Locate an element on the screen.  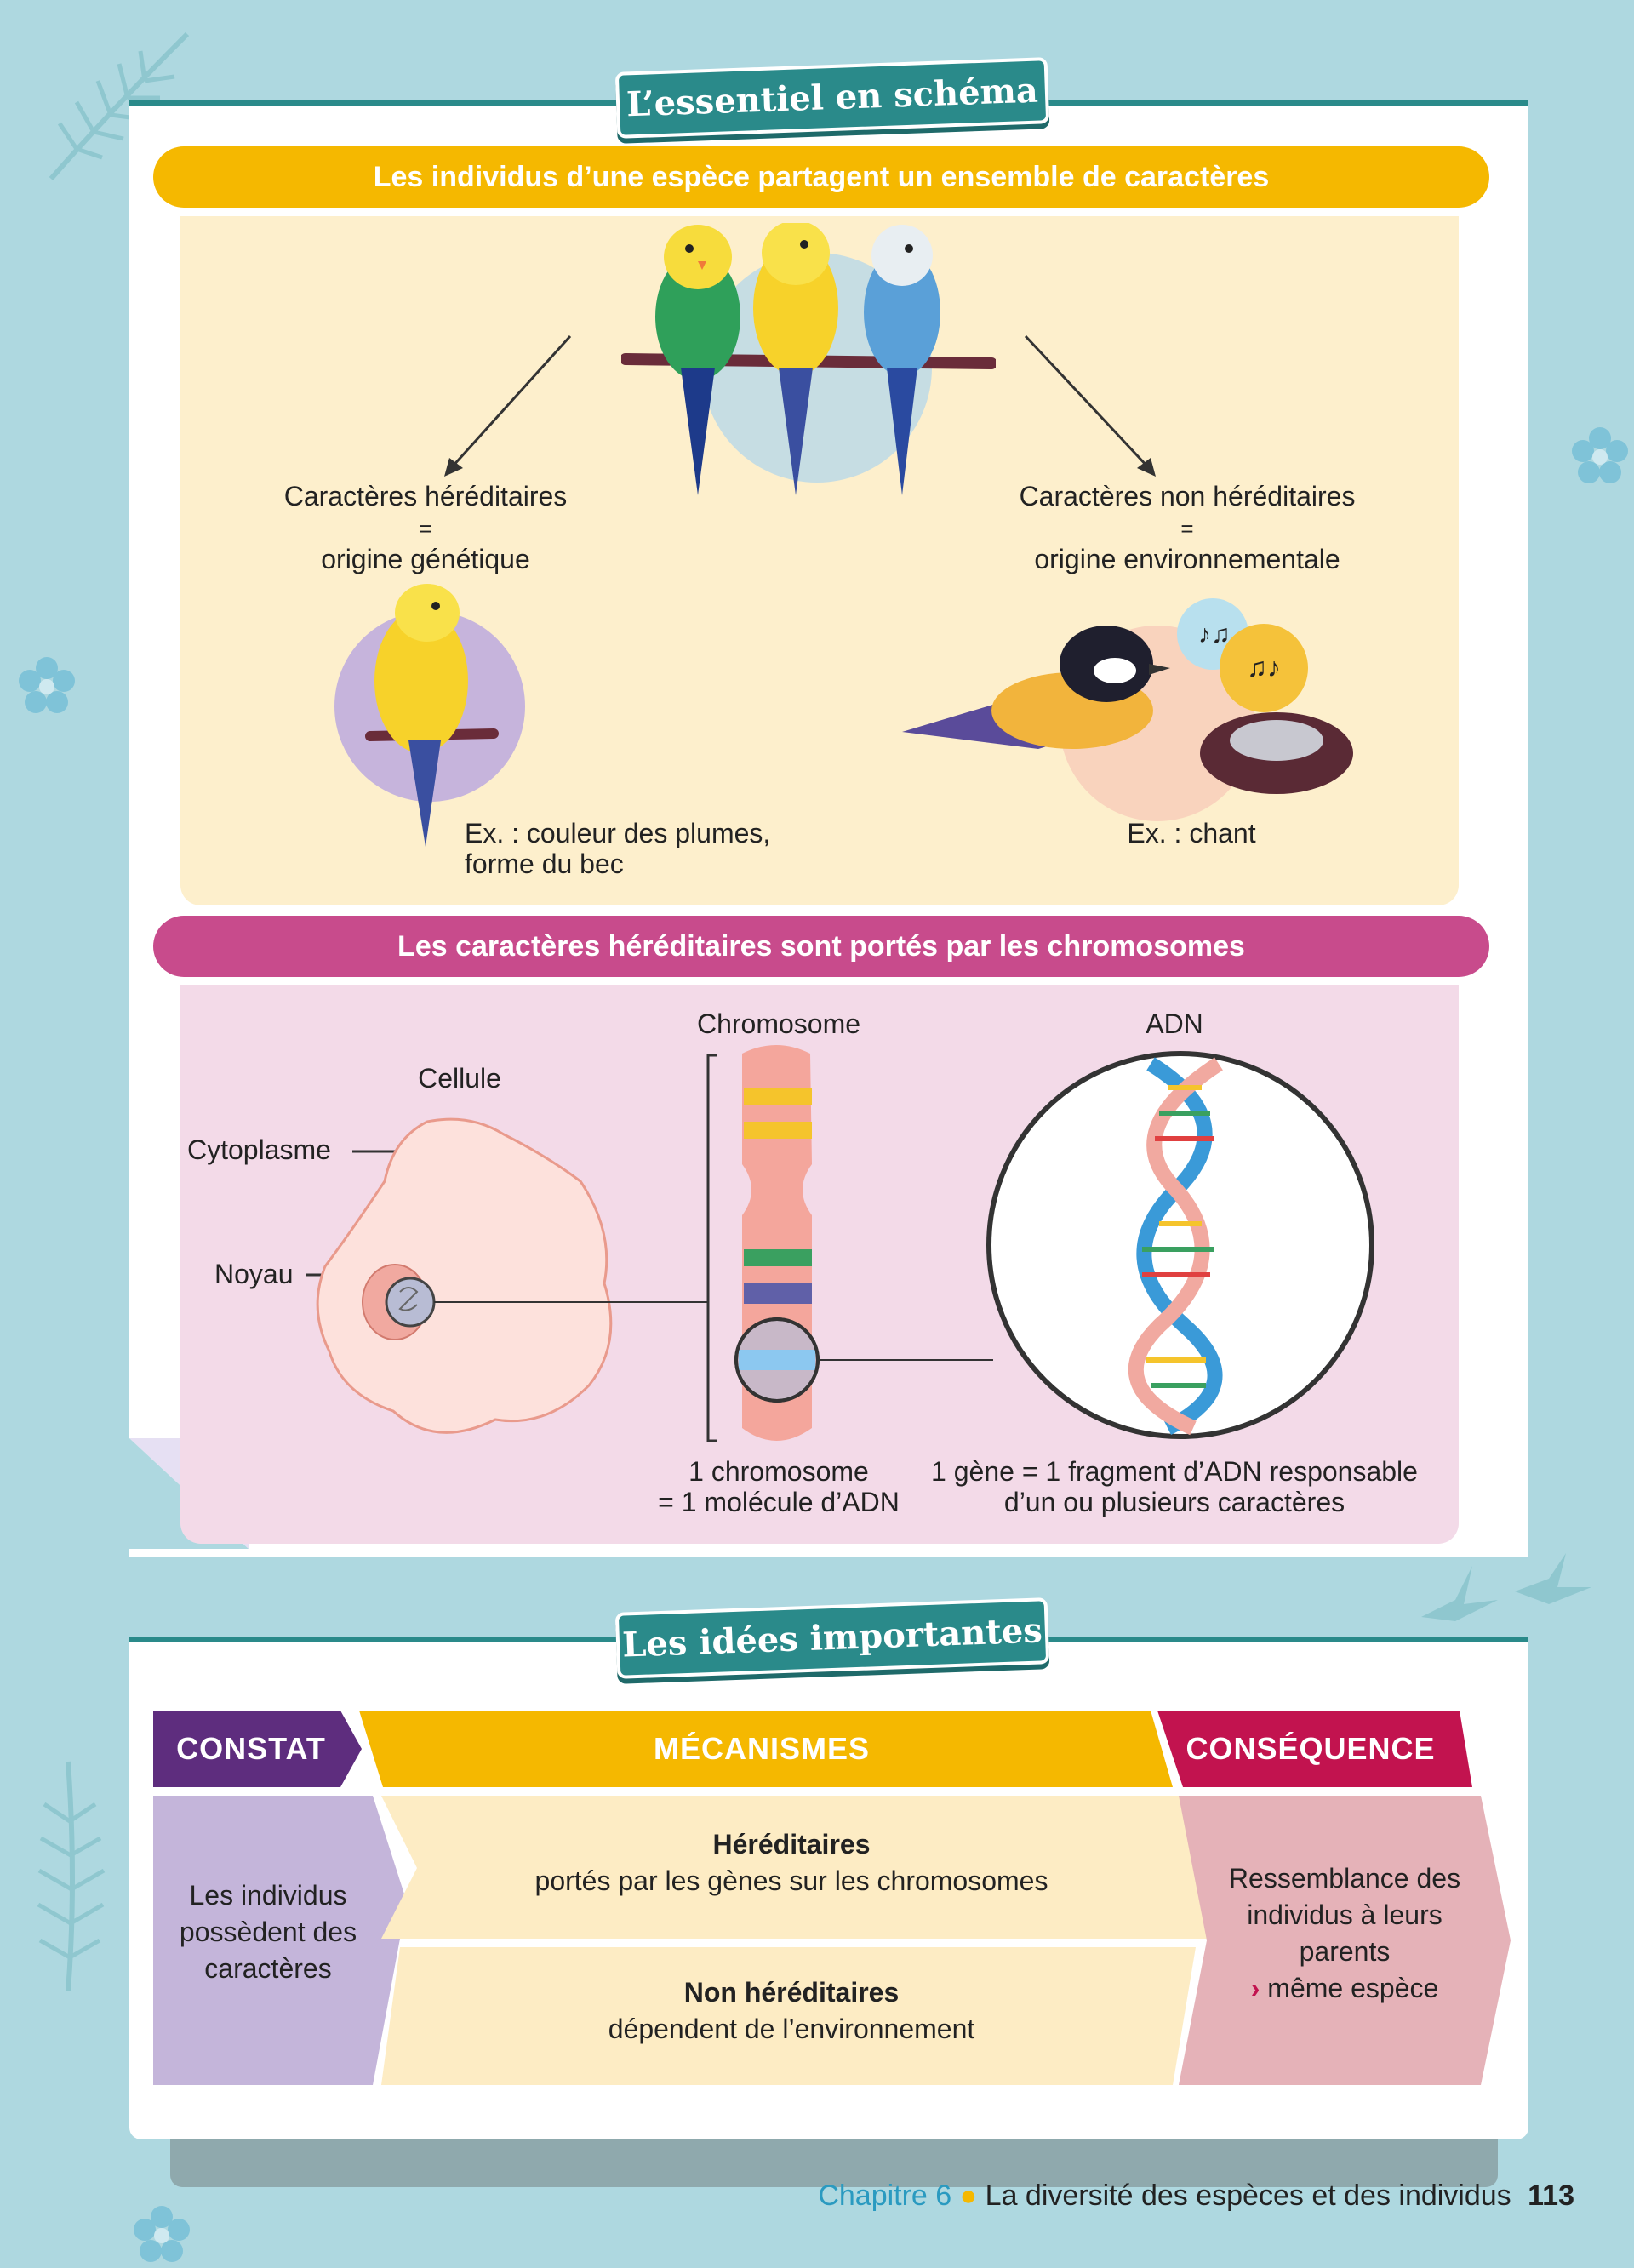
parakeets-illustration is located at coordinates (808, 366).